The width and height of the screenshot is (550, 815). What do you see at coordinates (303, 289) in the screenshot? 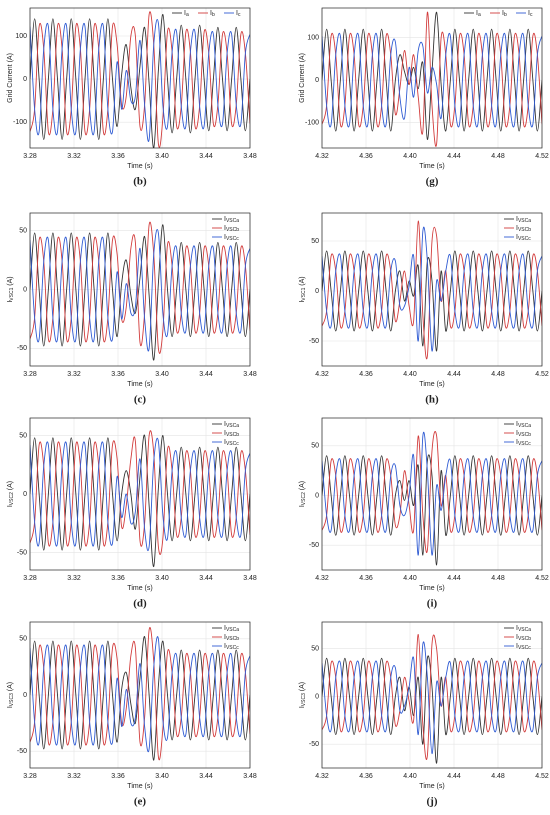
I see `y-axis-label: IVSC1 (A)` at bounding box center [303, 289].